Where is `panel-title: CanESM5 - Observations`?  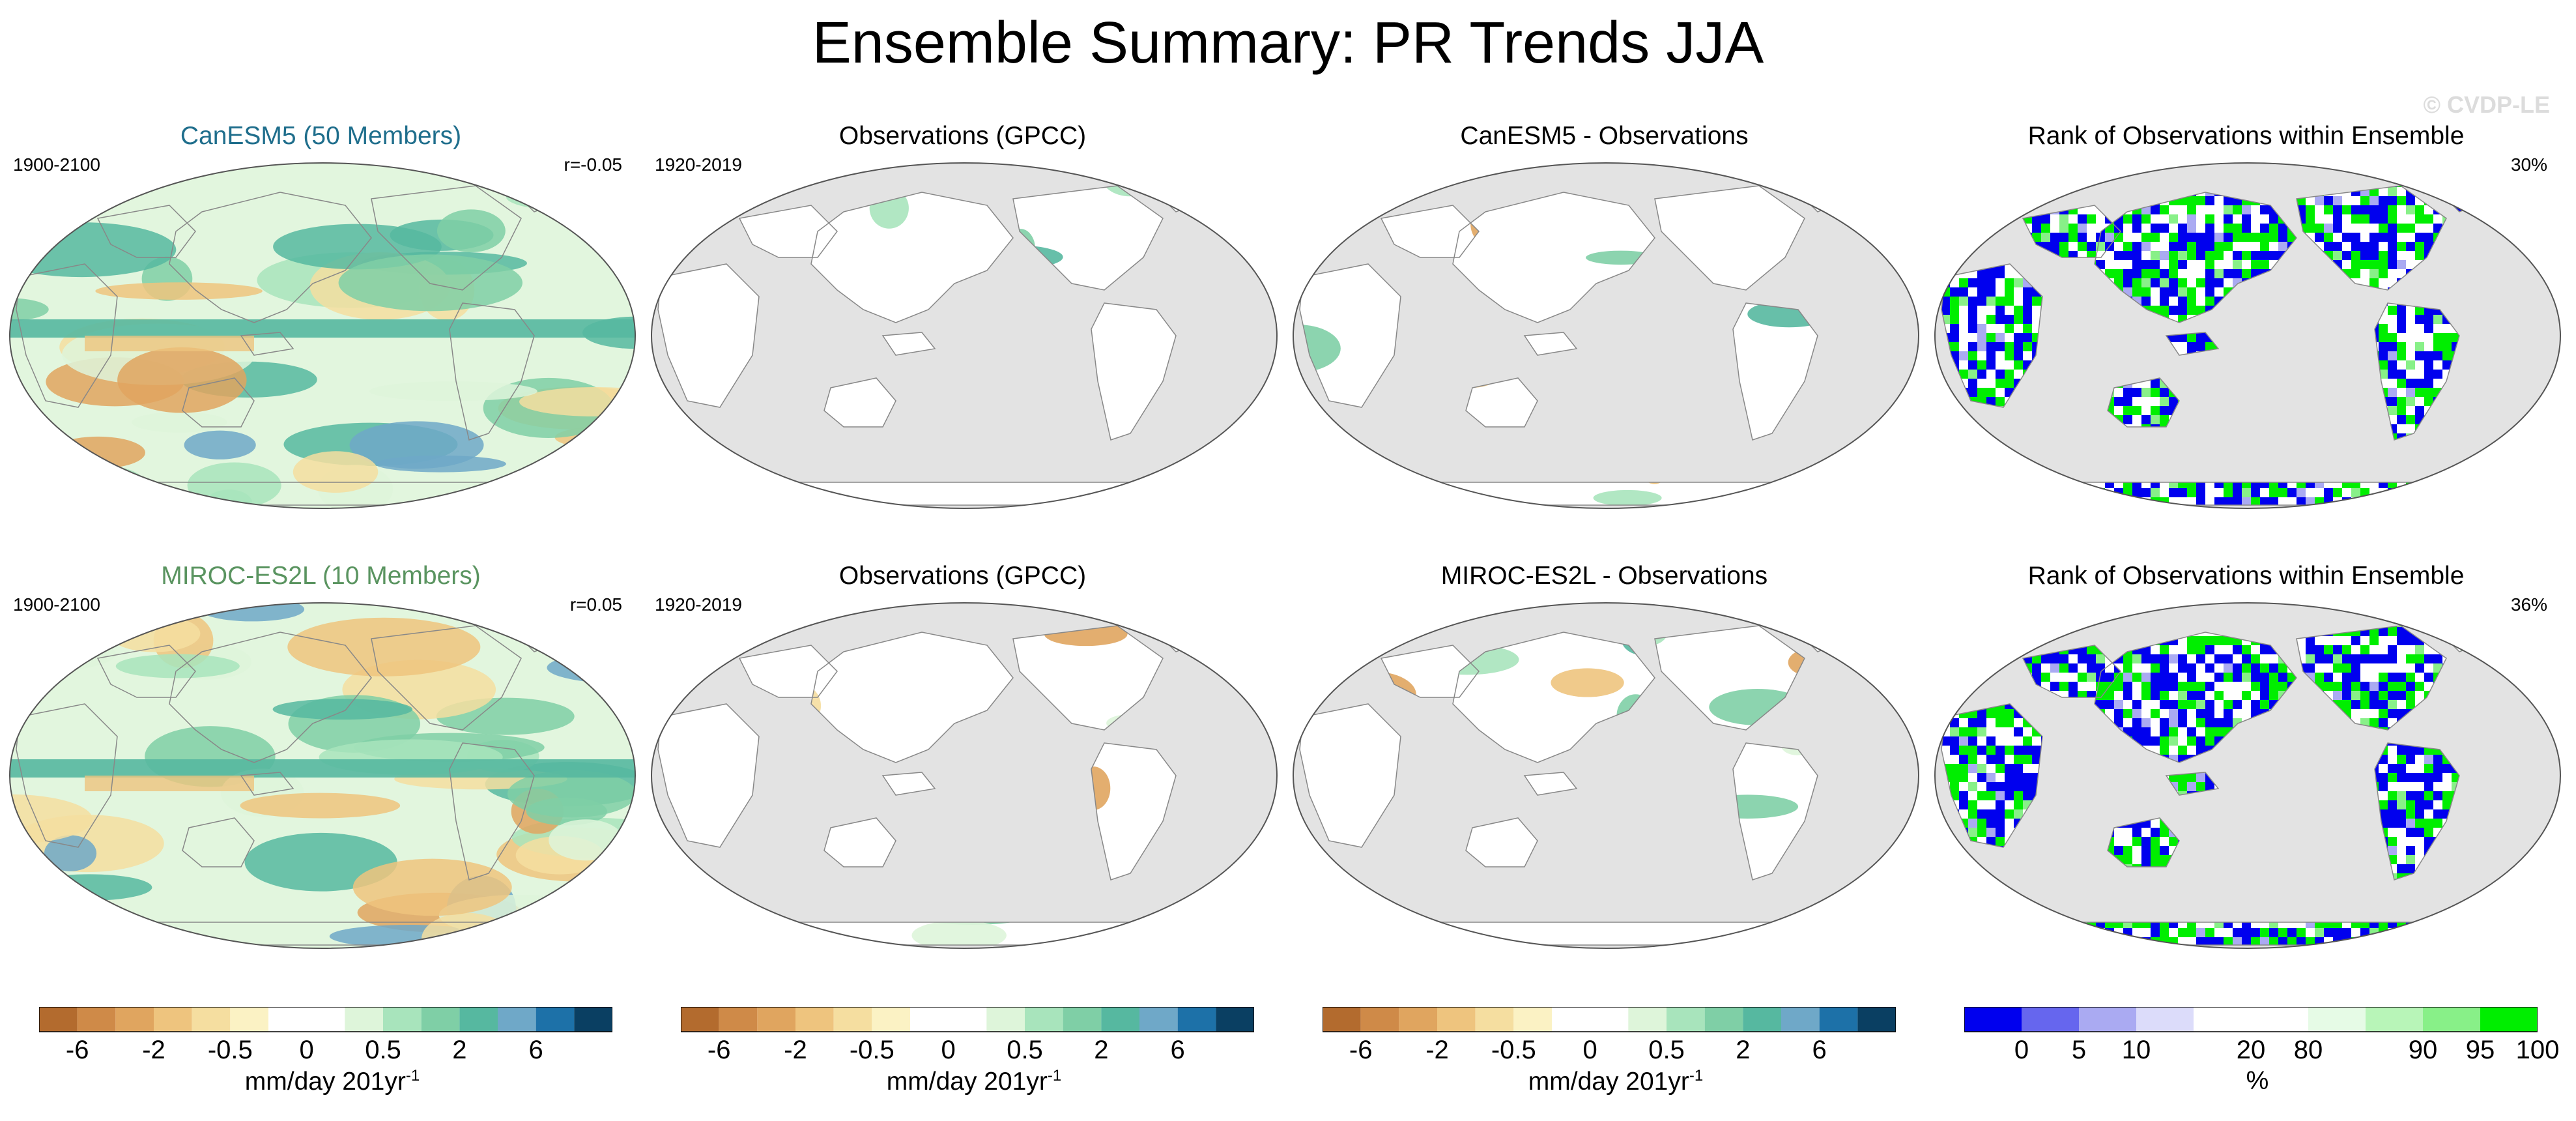
panel-title: CanESM5 - Observations is located at coordinates (1604, 136).